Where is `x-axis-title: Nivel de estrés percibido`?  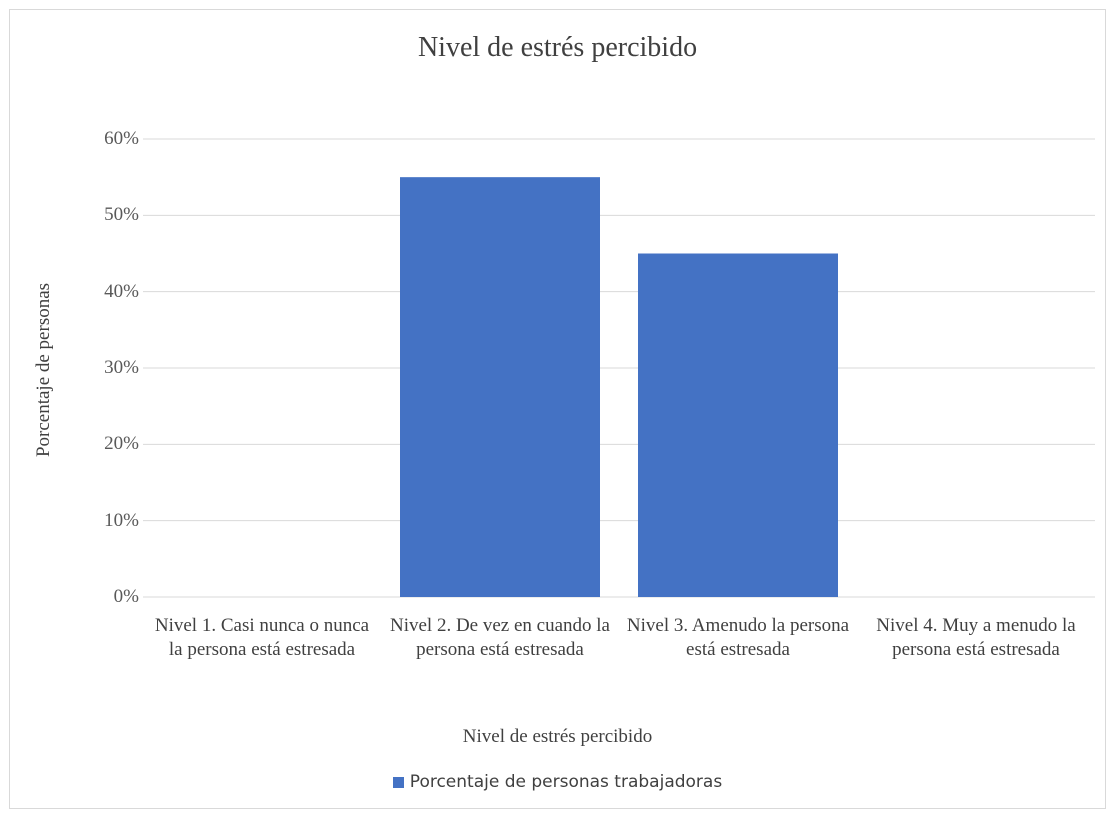
x-axis-title: Nivel de estrés percibido is located at coordinates (557, 736).